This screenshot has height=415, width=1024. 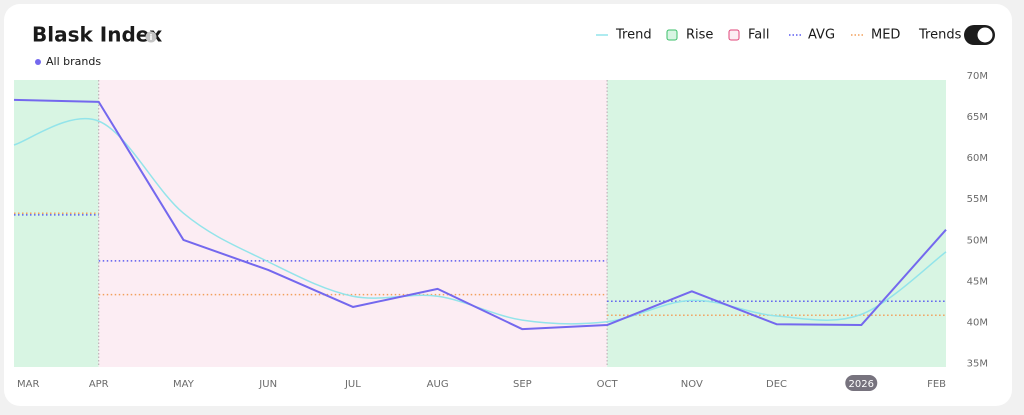 What do you see at coordinates (522, 384) in the screenshot?
I see `x-tick-label: SEP` at bounding box center [522, 384].